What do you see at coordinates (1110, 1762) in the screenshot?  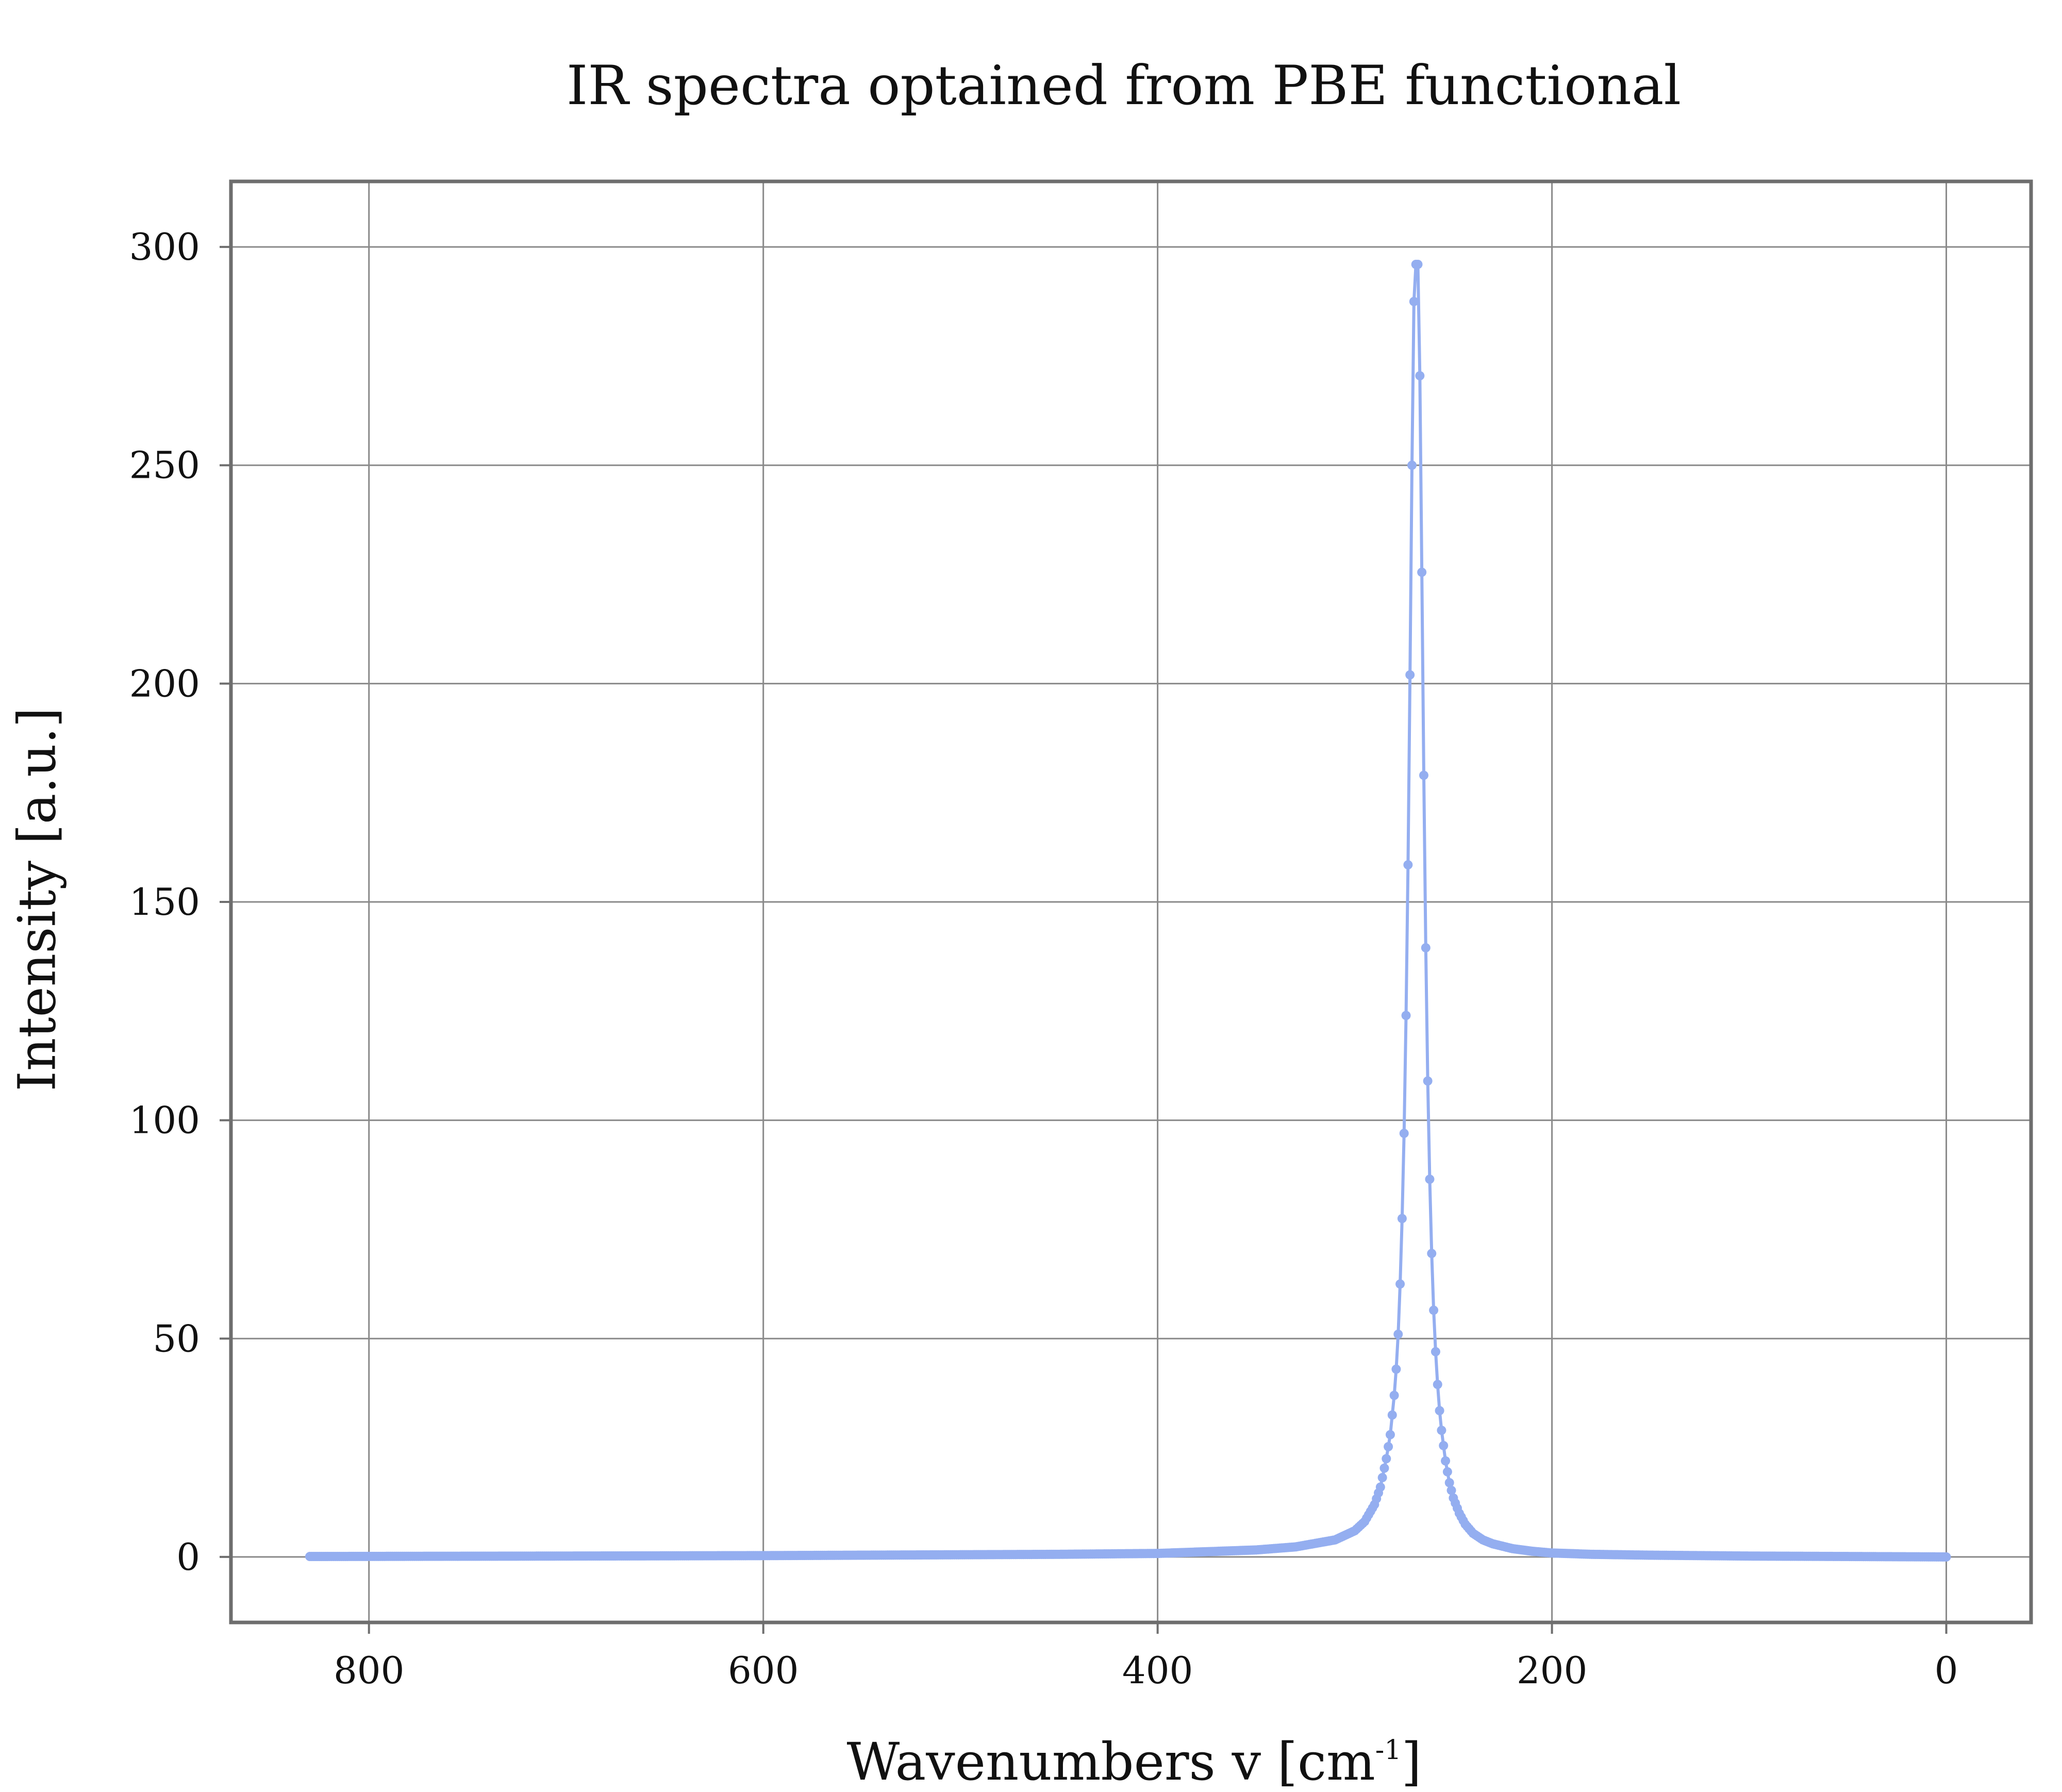 I see `x-axis-label-main: Wavenumbers v [cm` at bounding box center [1110, 1762].